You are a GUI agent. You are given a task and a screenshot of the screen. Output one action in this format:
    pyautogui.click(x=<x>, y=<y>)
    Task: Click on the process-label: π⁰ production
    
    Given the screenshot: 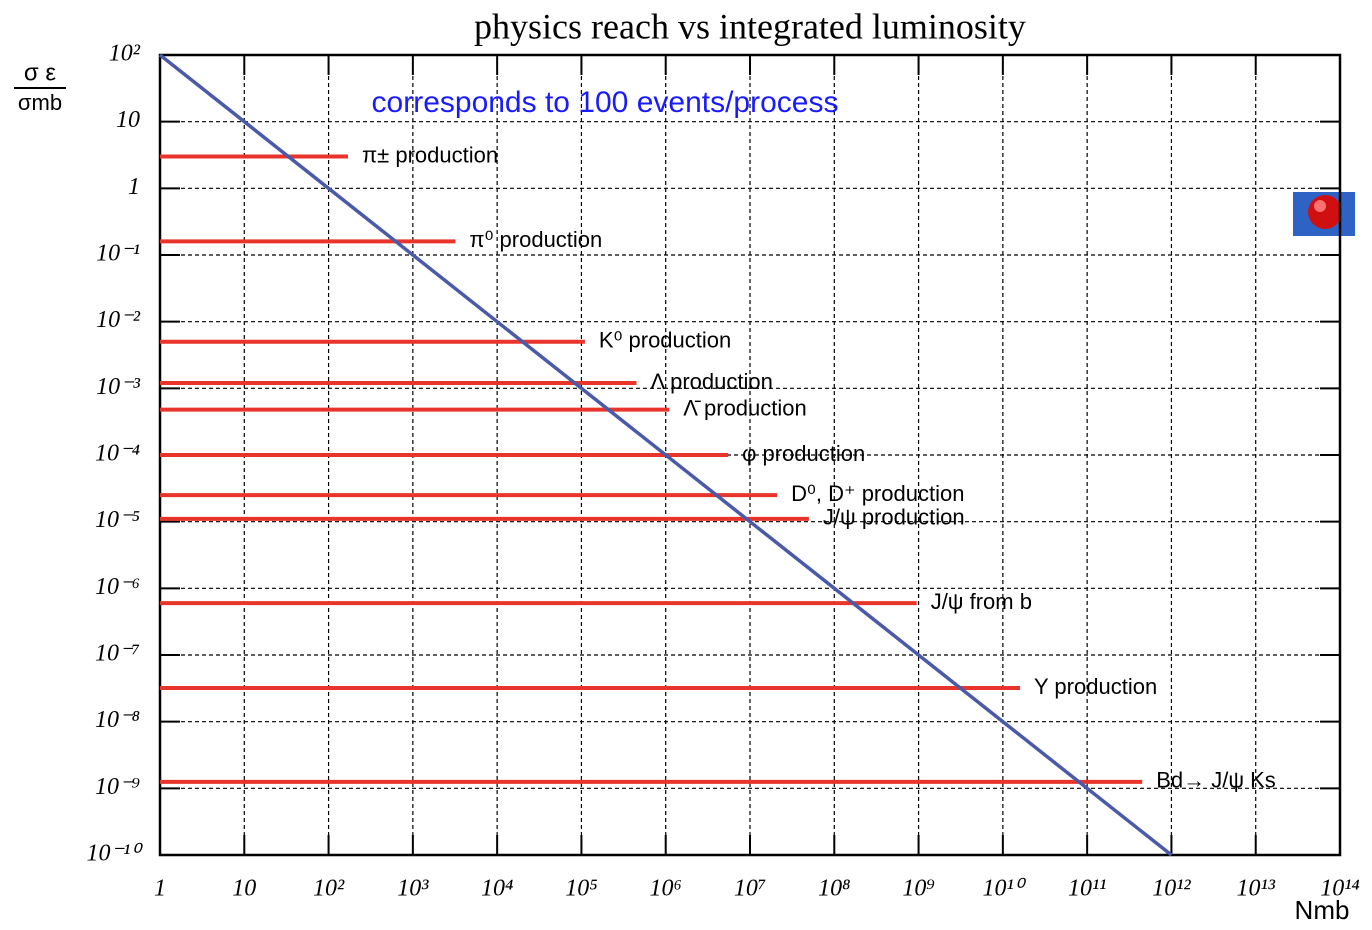 What is the action you would take?
    pyautogui.click(x=535, y=239)
    